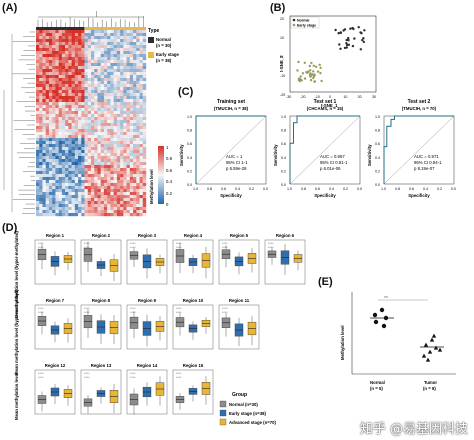 This screenshot has height=440, width=474. I want to click on legend-normal-sub: (n = 30), so click(164, 45).